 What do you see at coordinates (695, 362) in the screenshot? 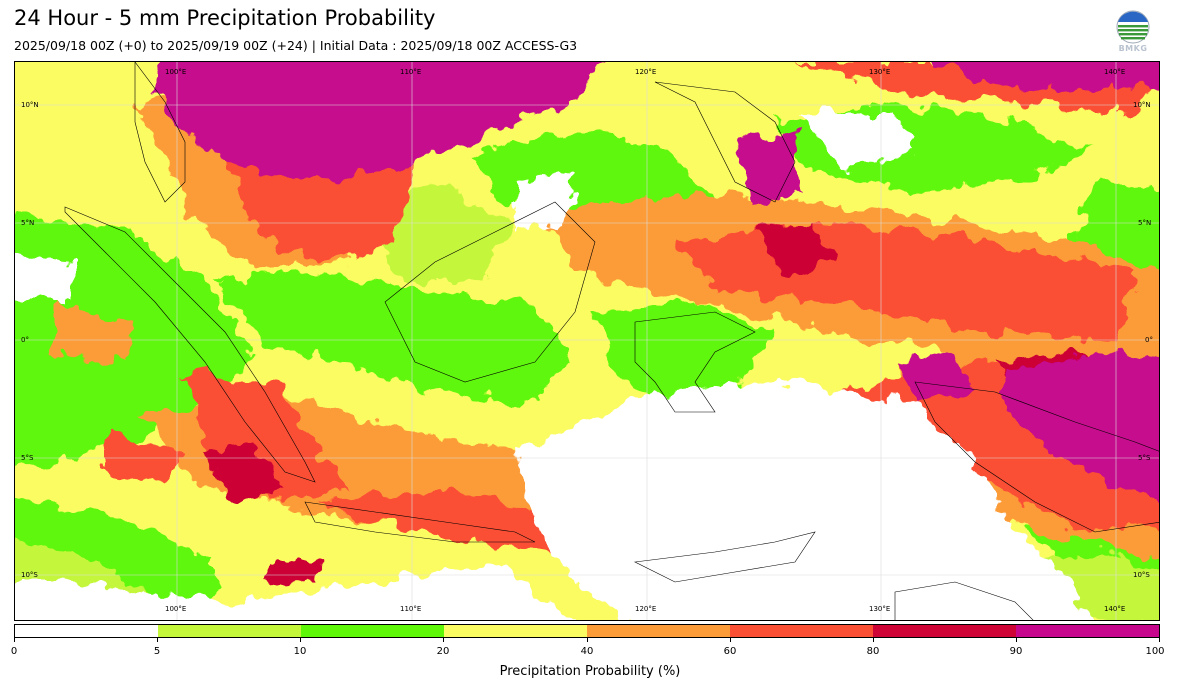
I see `coast-sulawesi` at bounding box center [695, 362].